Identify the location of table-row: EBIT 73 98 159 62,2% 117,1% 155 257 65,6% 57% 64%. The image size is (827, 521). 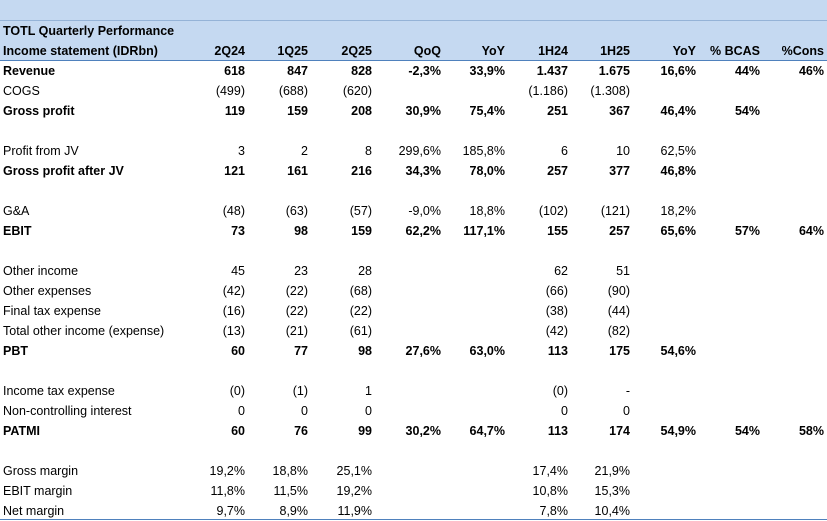
(413, 231).